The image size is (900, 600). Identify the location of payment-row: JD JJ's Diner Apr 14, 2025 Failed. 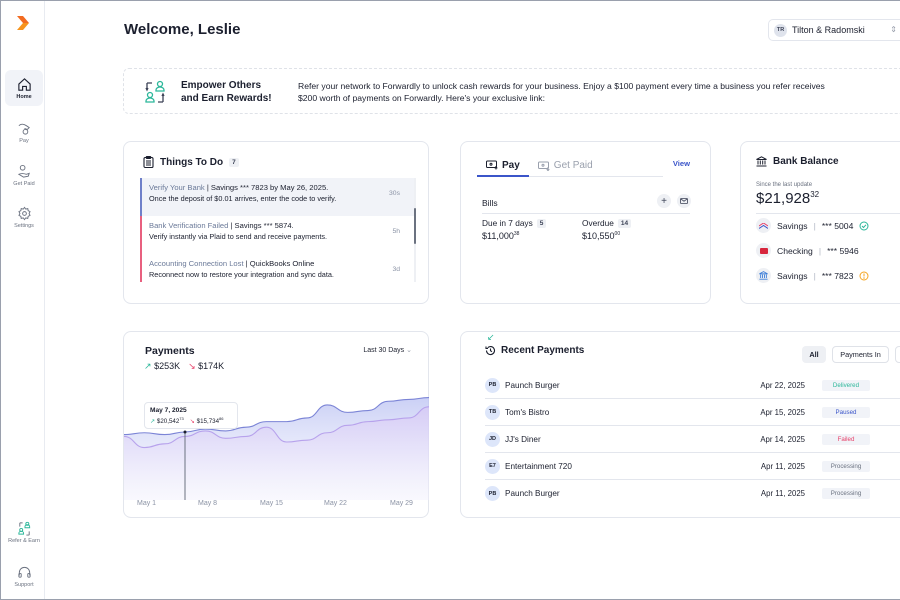
(692, 439).